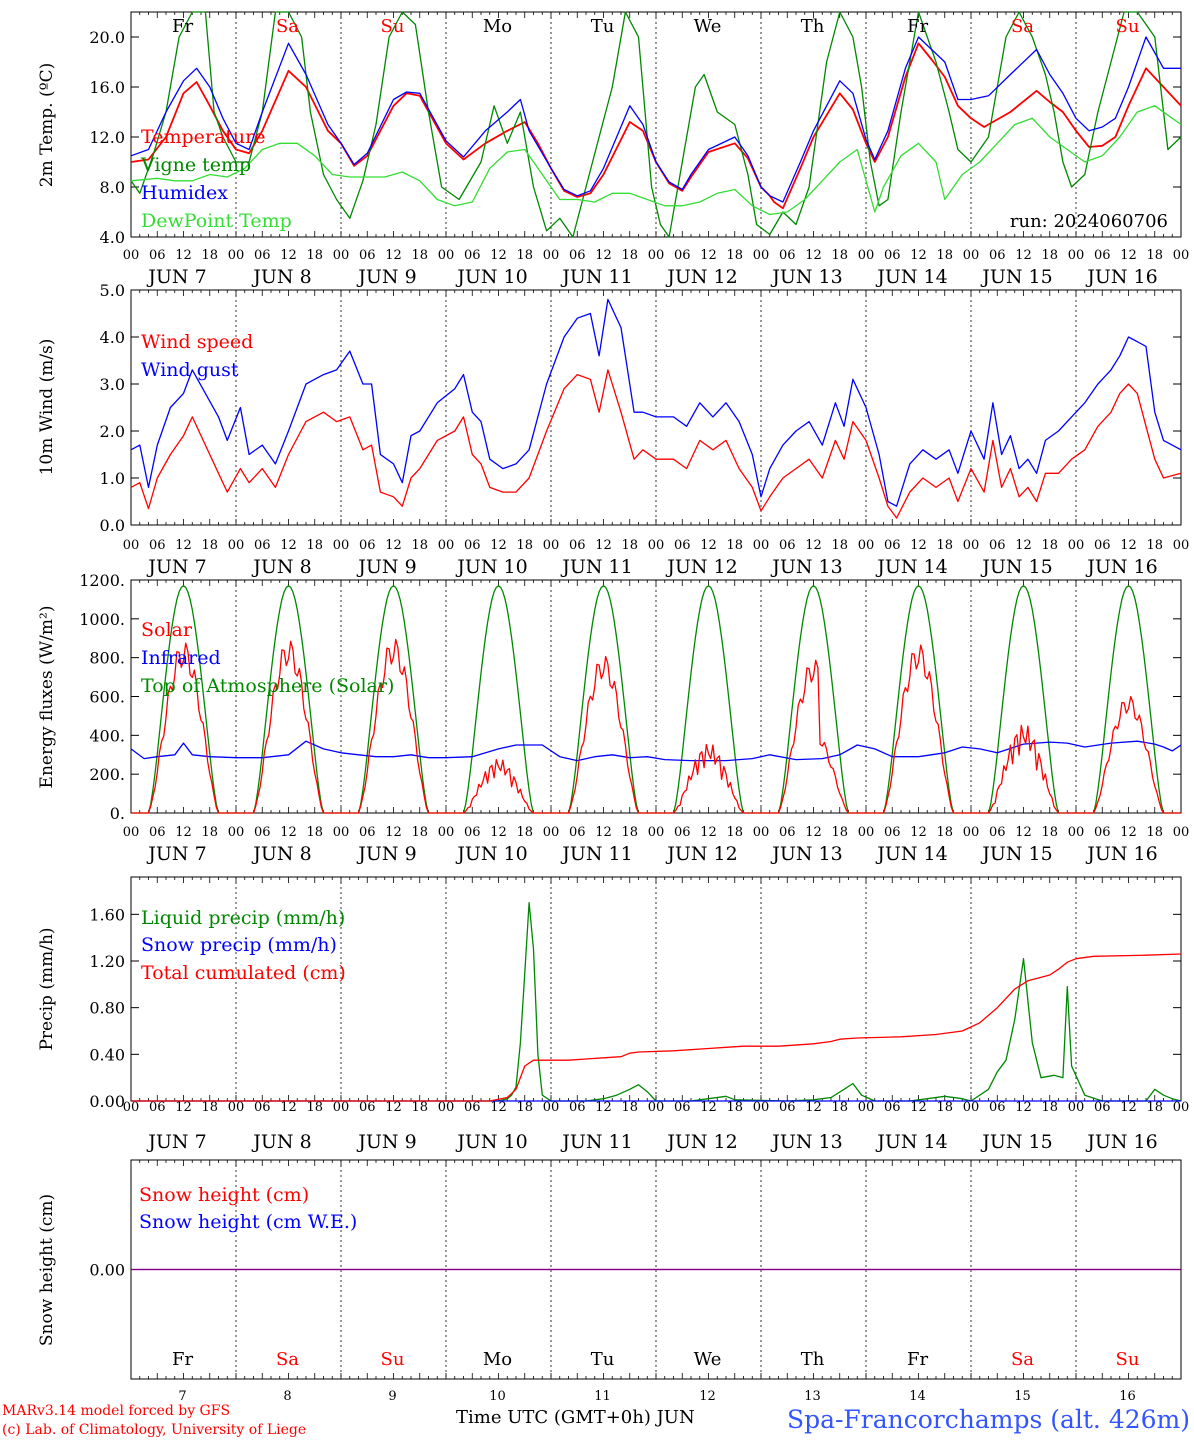  What do you see at coordinates (248, 1222) in the screenshot?
I see `legend-entry: Snow height (cm W.E.)` at bounding box center [248, 1222].